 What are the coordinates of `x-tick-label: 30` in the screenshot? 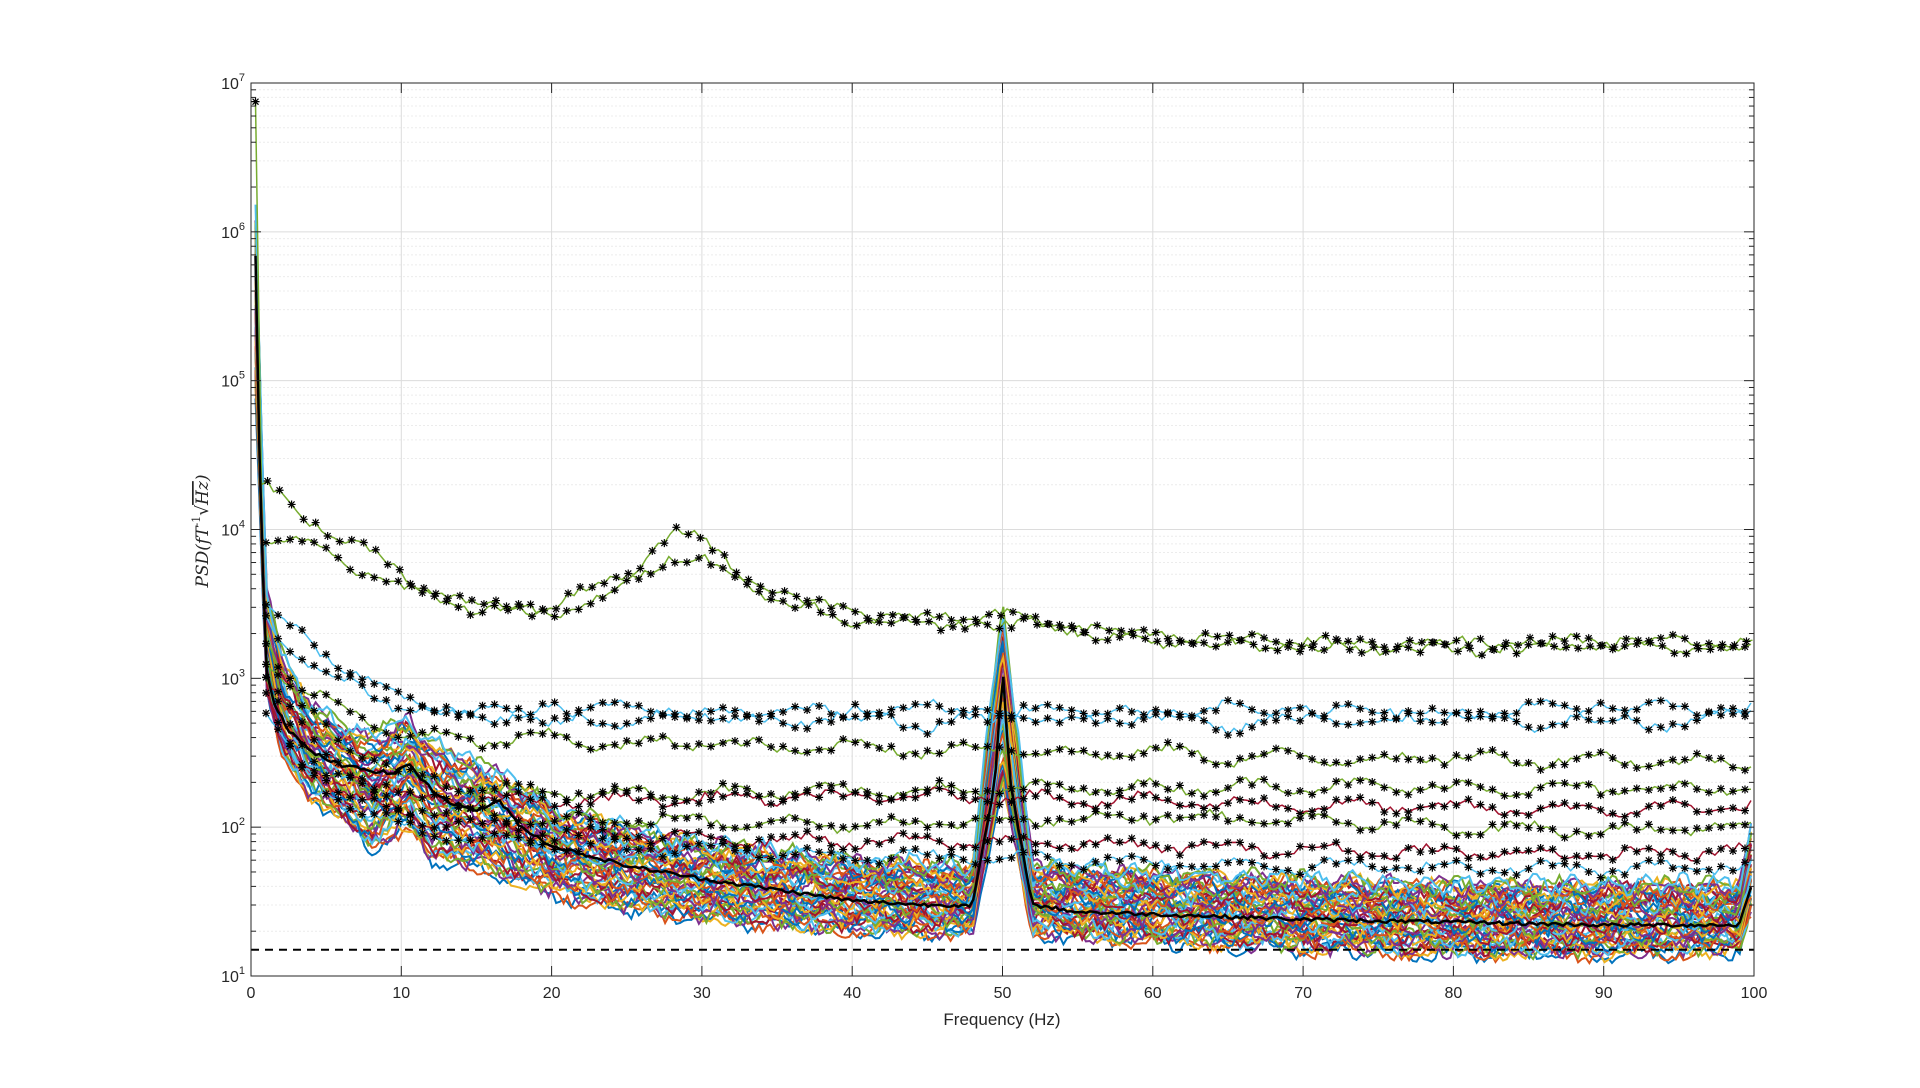 It's located at (702, 993).